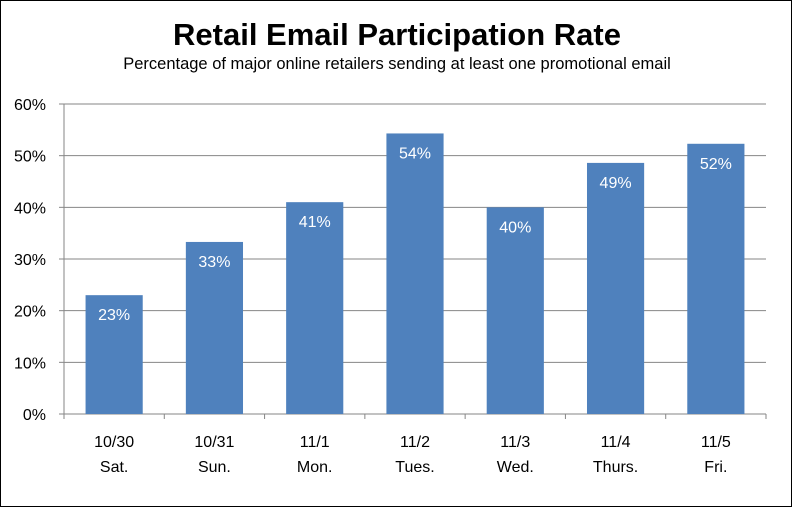 The image size is (792, 507). I want to click on x-tick-sublabel: Sat., so click(114, 467).